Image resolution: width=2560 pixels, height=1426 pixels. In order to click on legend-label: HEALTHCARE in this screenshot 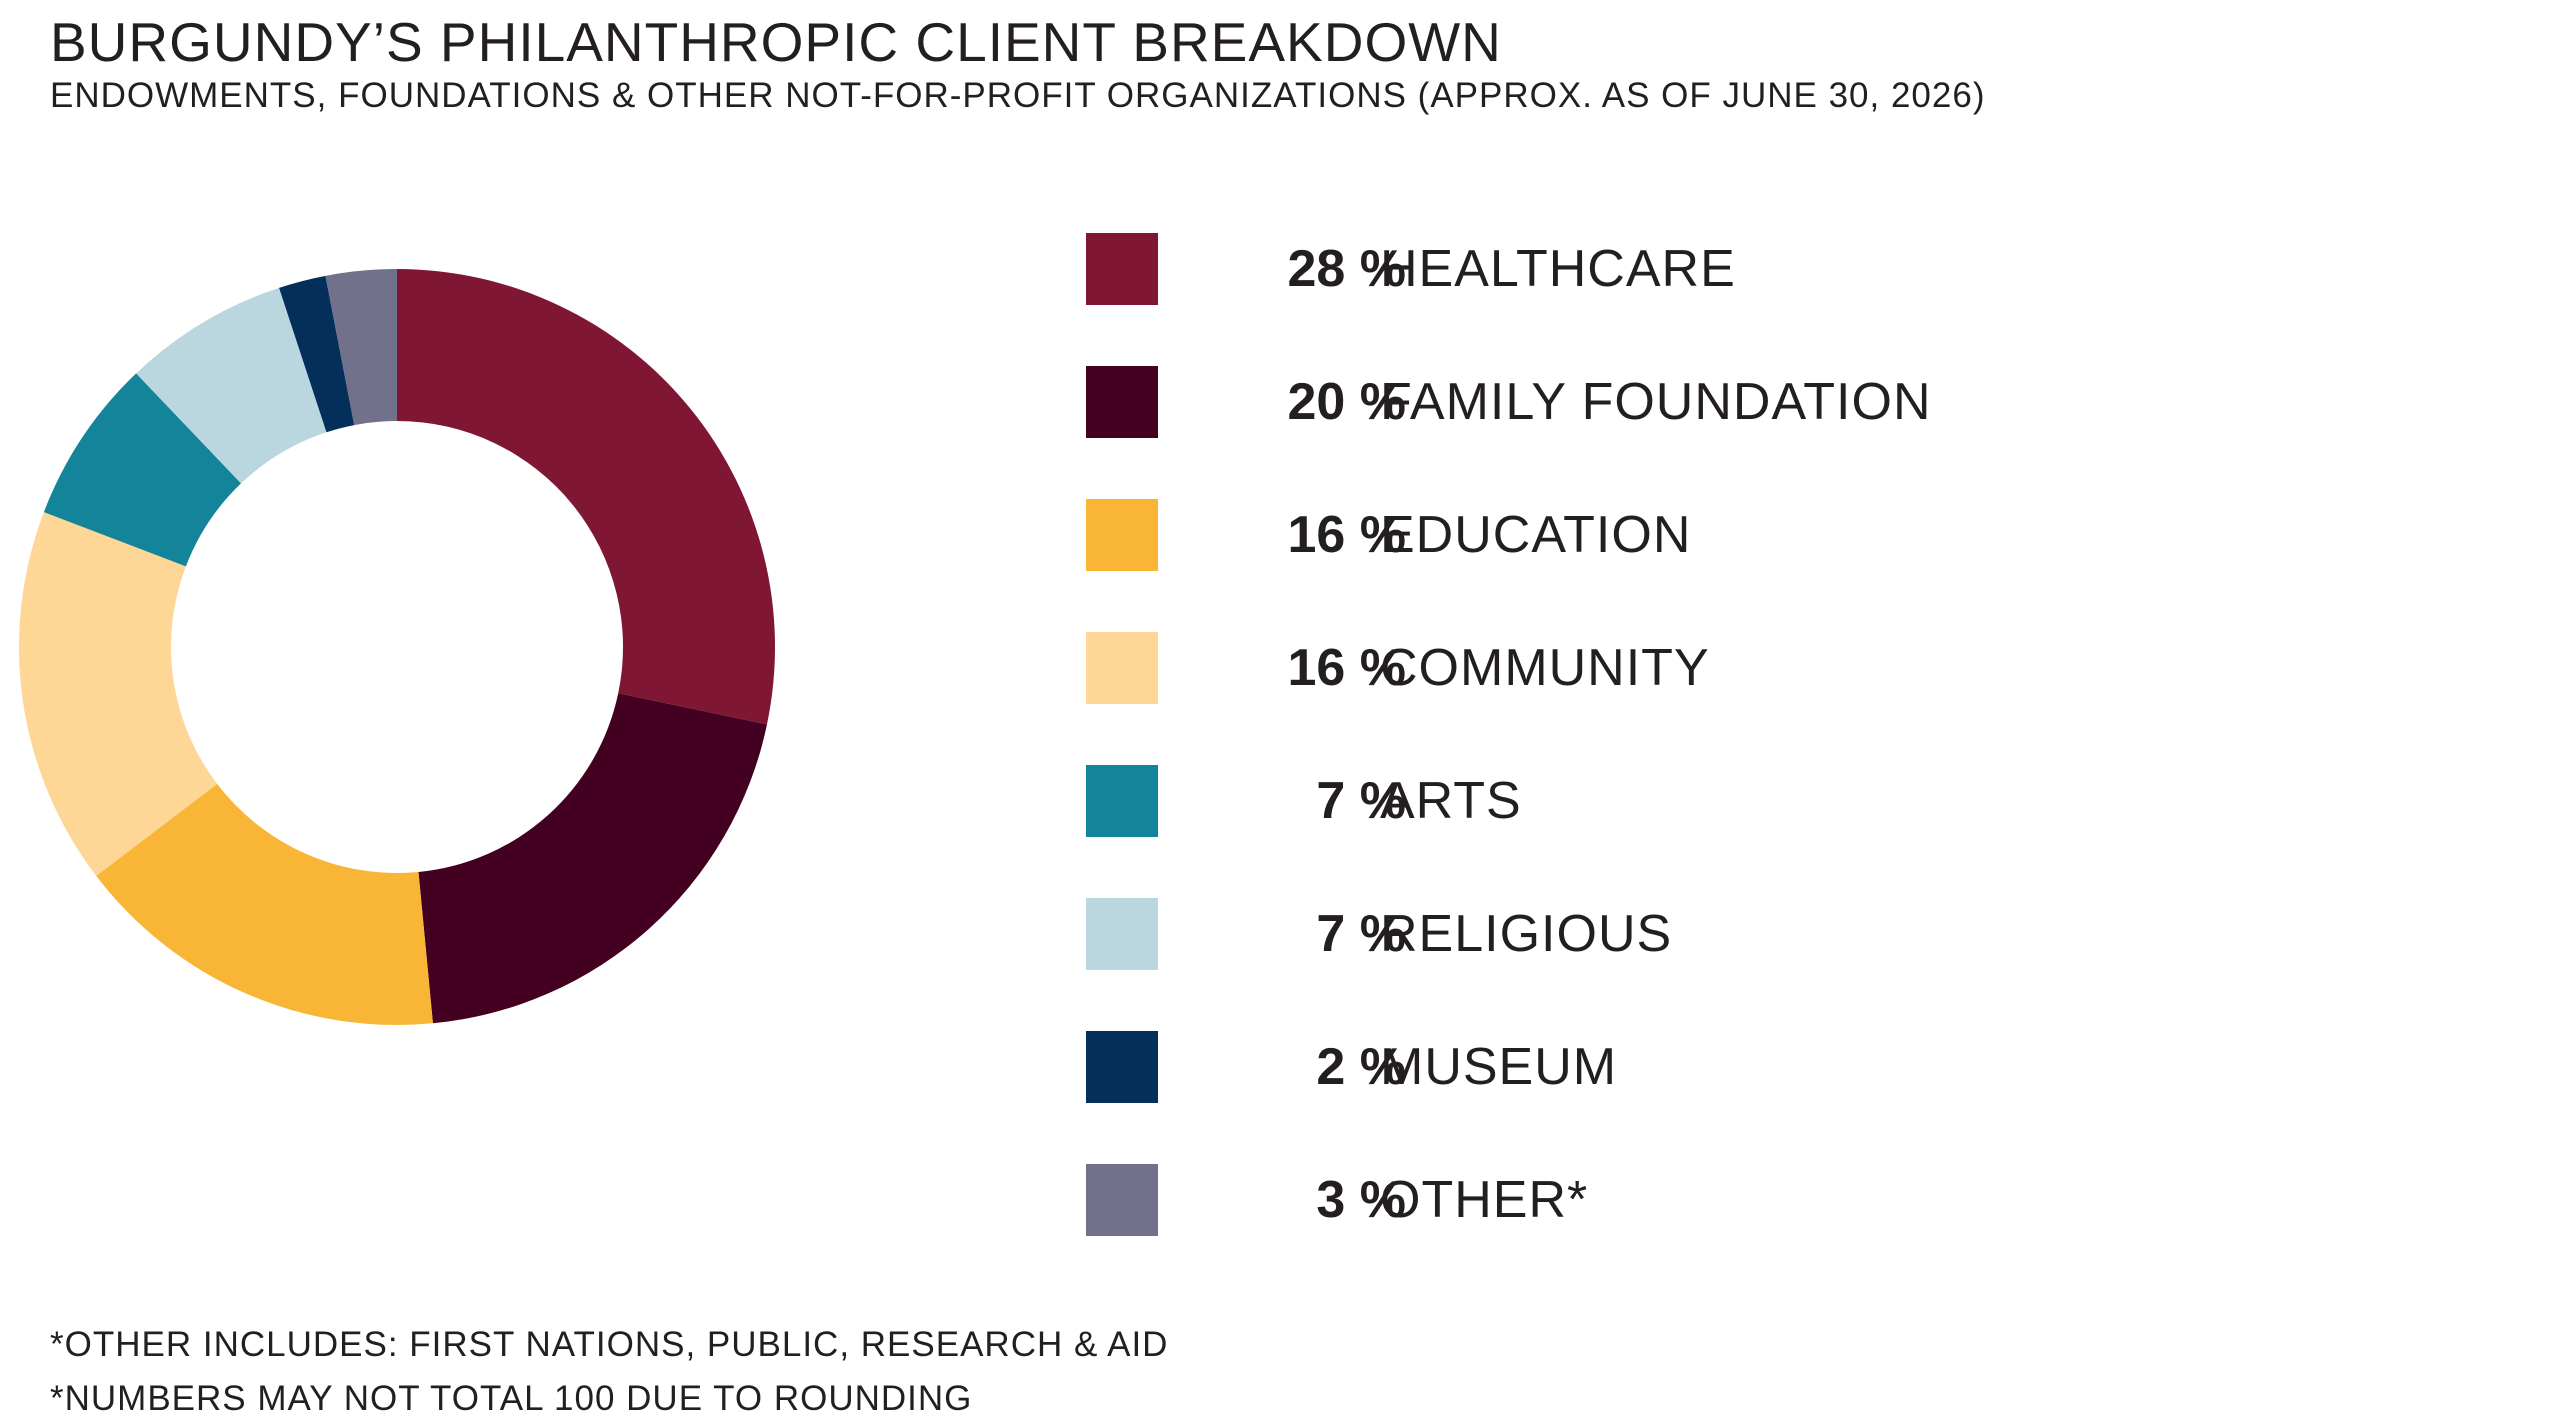, I will do `click(1558, 269)`.